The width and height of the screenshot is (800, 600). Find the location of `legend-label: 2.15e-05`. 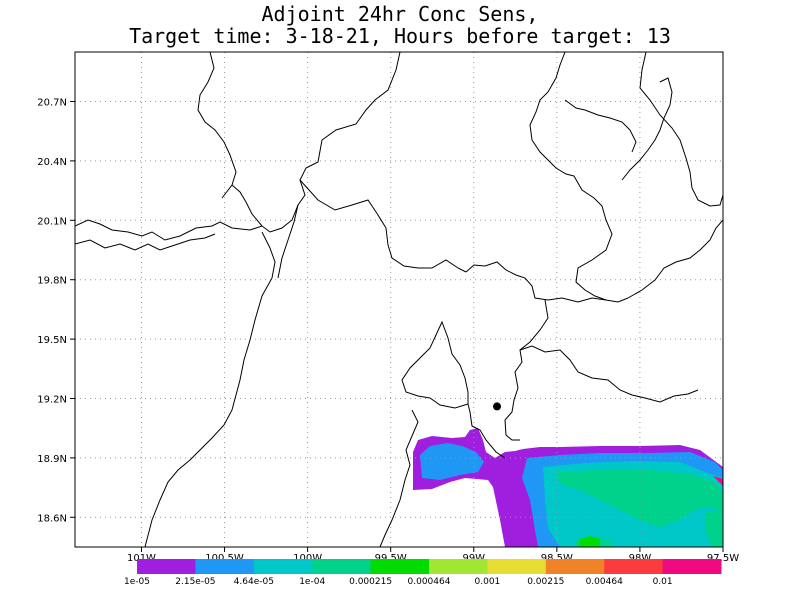

legend-label: 2.15e-05 is located at coordinates (195, 582).